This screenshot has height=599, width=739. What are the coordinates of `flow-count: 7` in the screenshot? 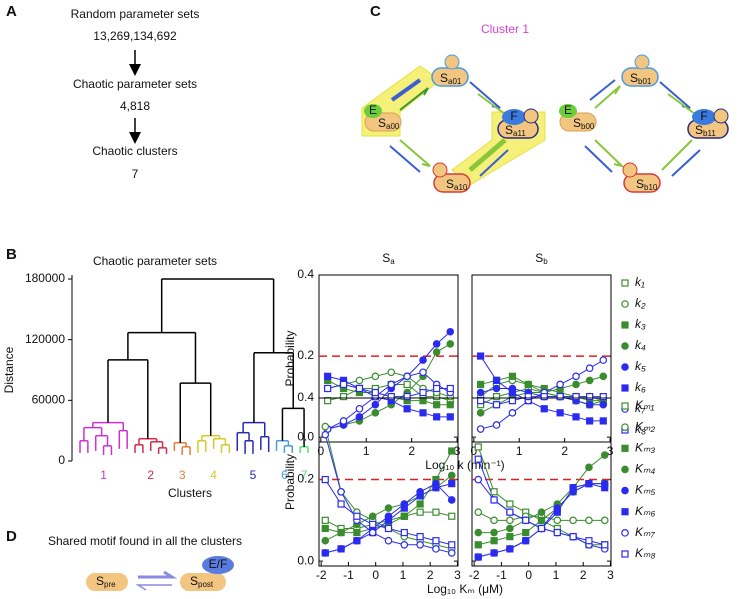 It's located at (135, 174).